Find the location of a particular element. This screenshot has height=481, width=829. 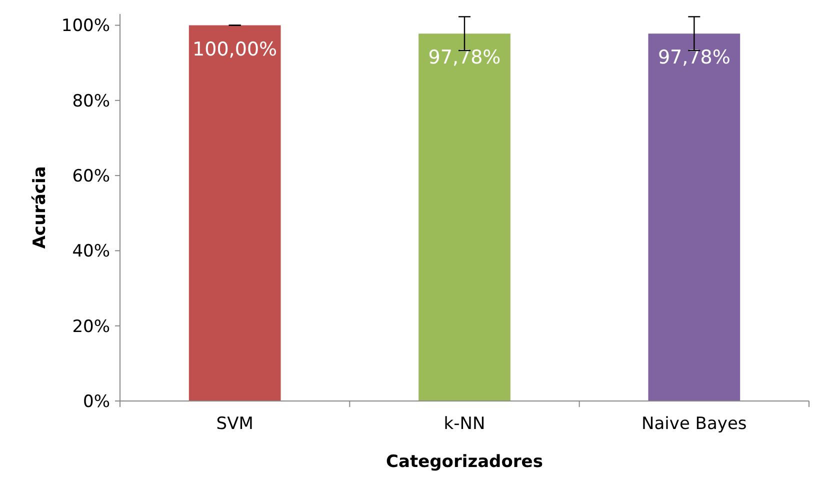

x-tick-label: Naive Bayes is located at coordinates (694, 424).